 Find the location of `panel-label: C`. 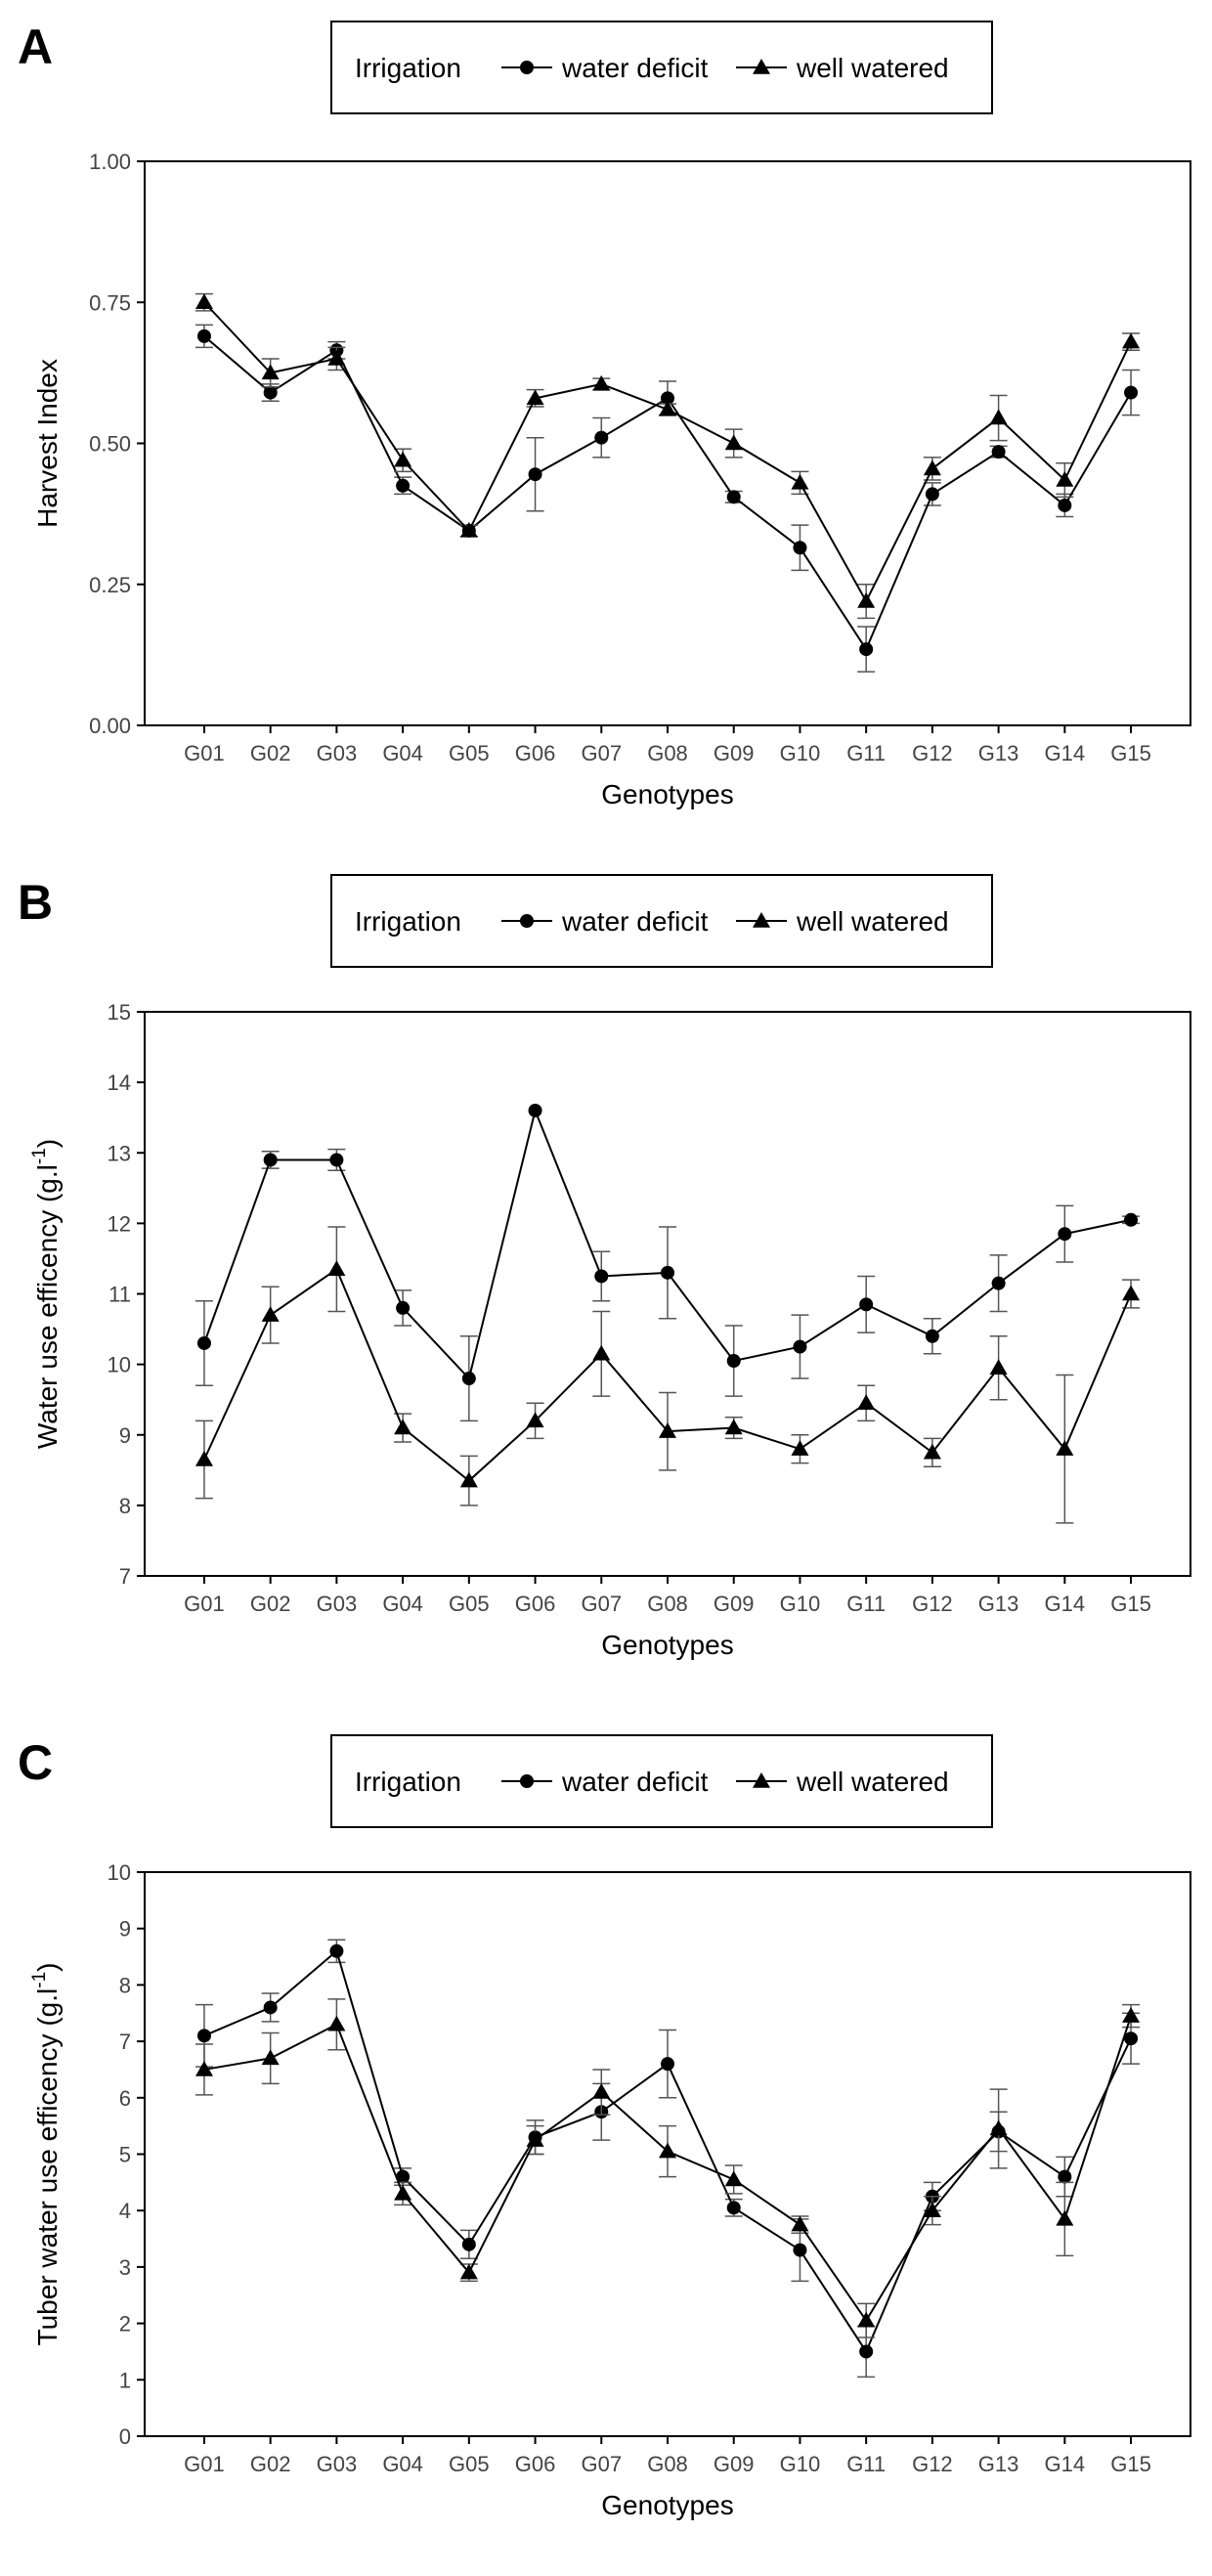

panel-label: C is located at coordinates (35, 1762).